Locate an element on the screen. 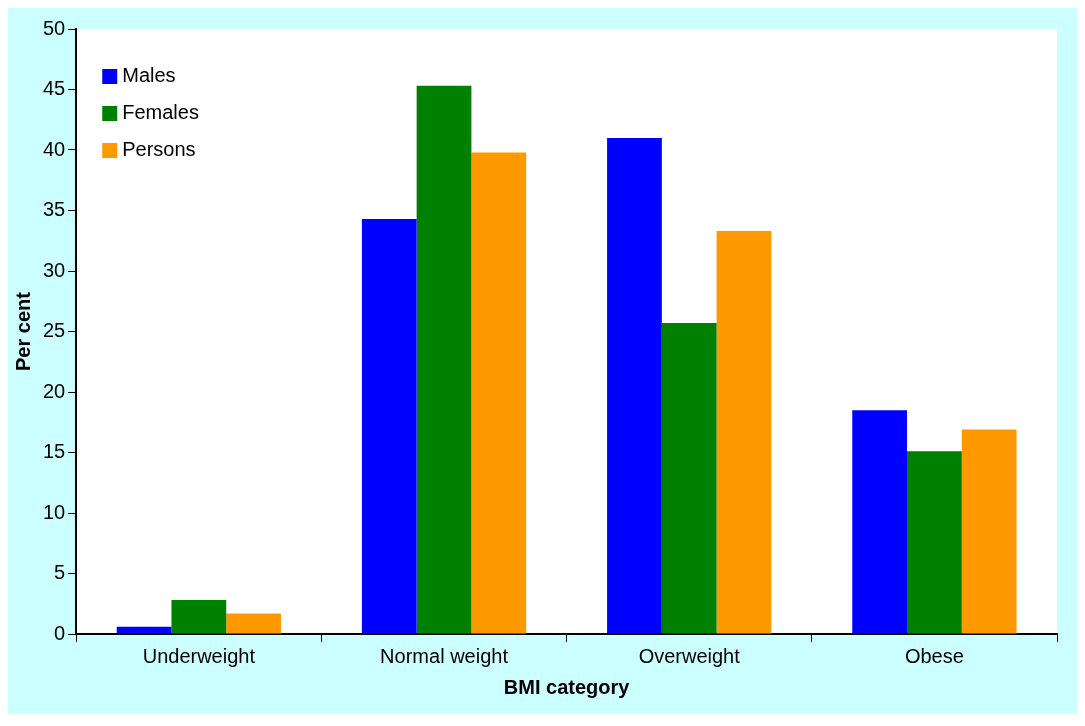 The width and height of the screenshot is (1085, 726). x-tick-label: Underweight is located at coordinates (199, 655).